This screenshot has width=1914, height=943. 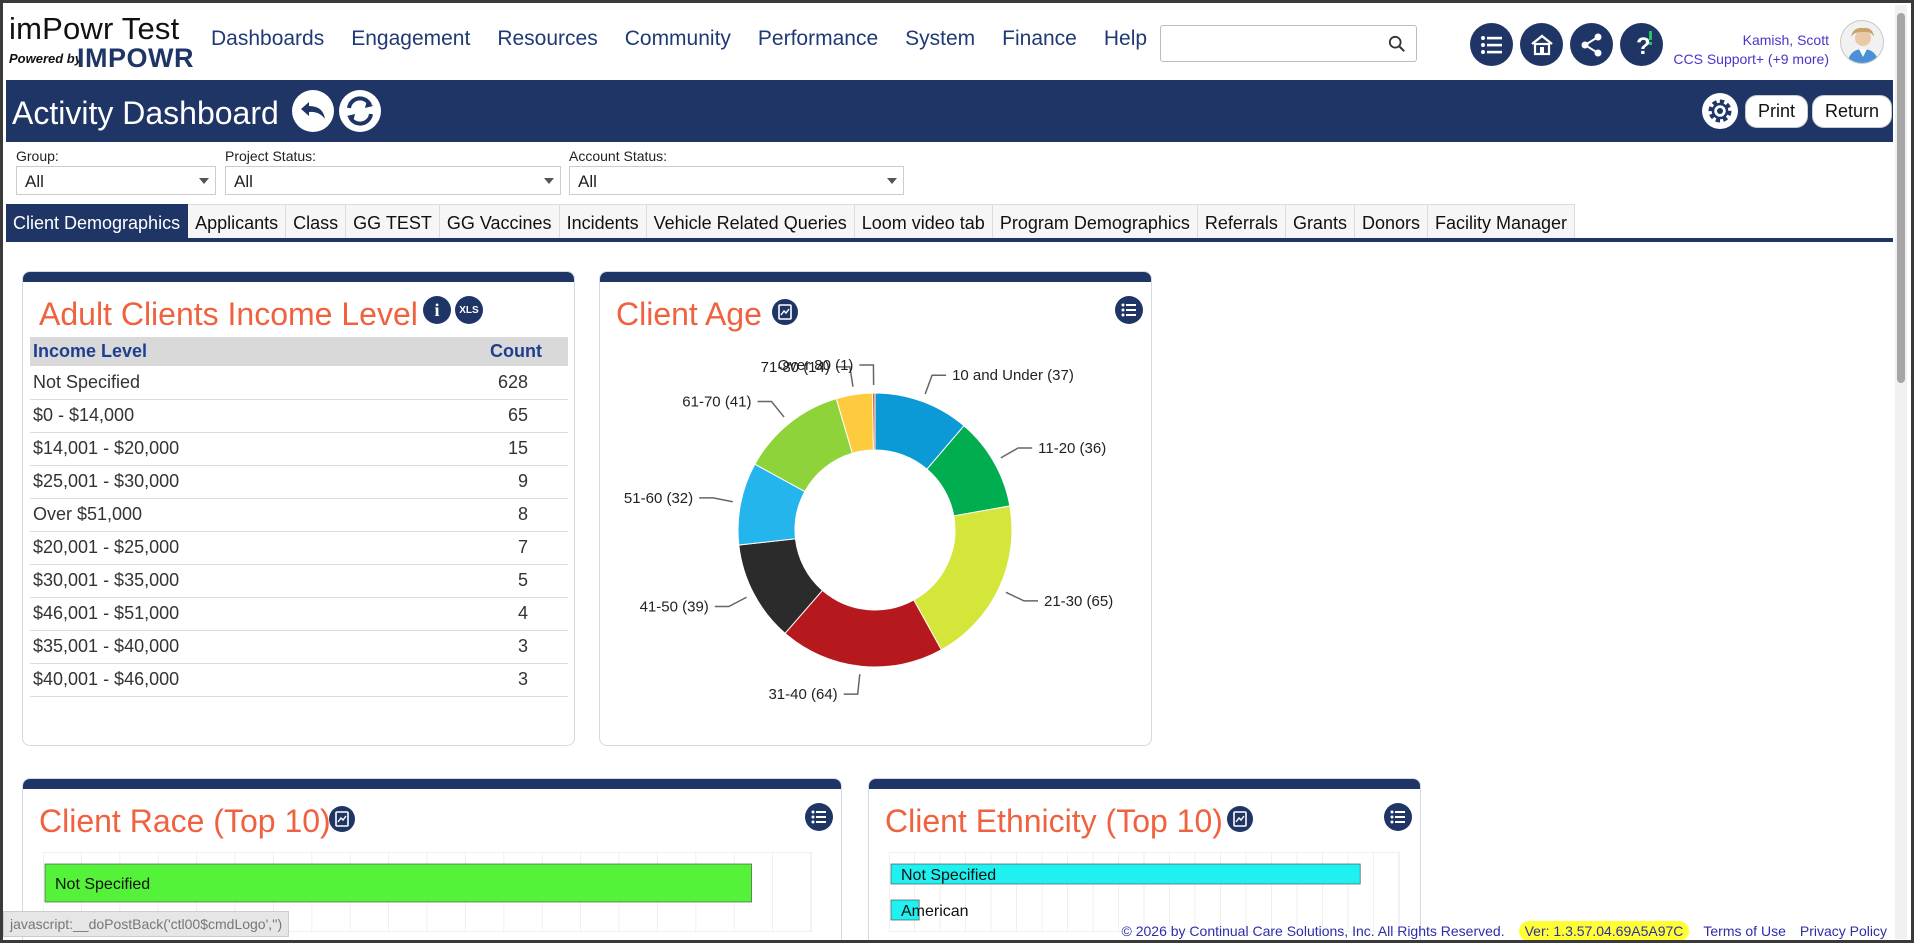 What do you see at coordinates (474, 351) in the screenshot?
I see `column-header-count: Count` at bounding box center [474, 351].